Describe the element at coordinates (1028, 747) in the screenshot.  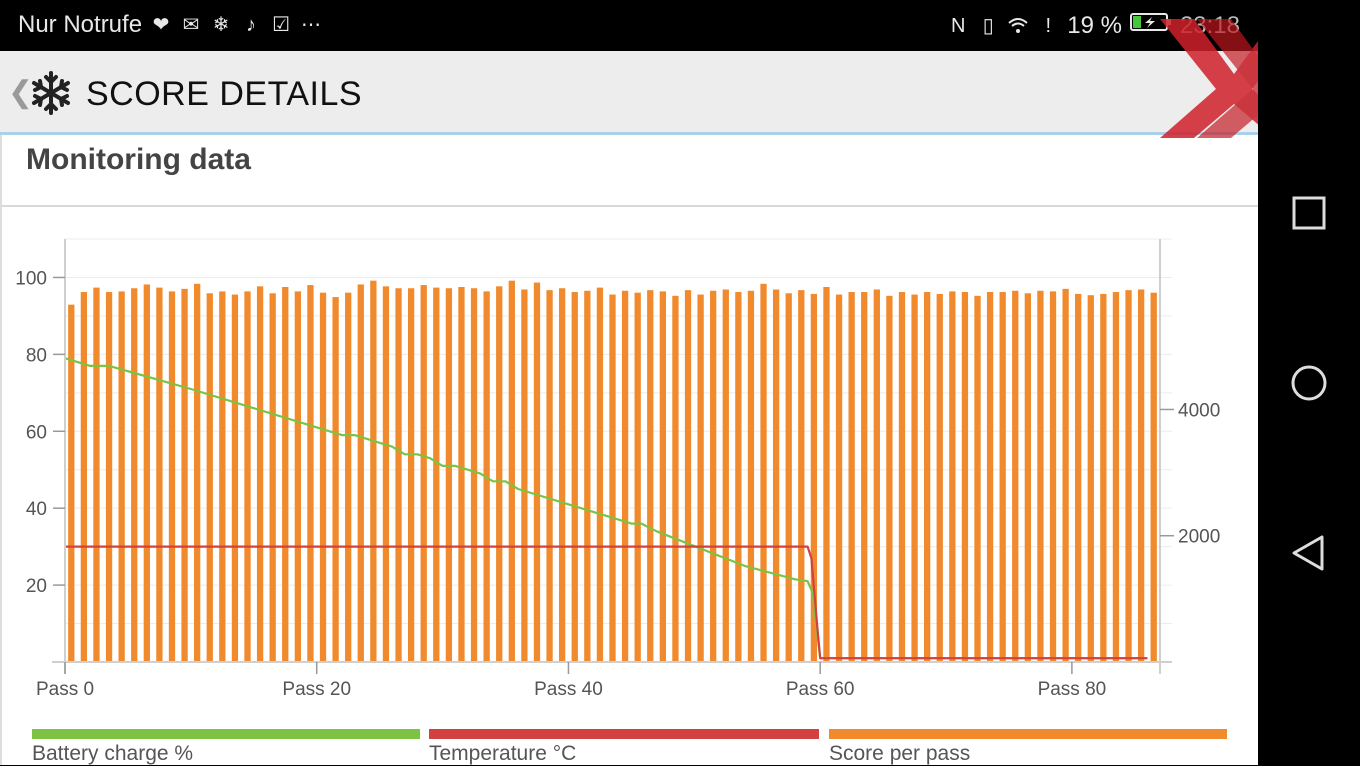
I see `legend-item-score: Score per pass` at that location.